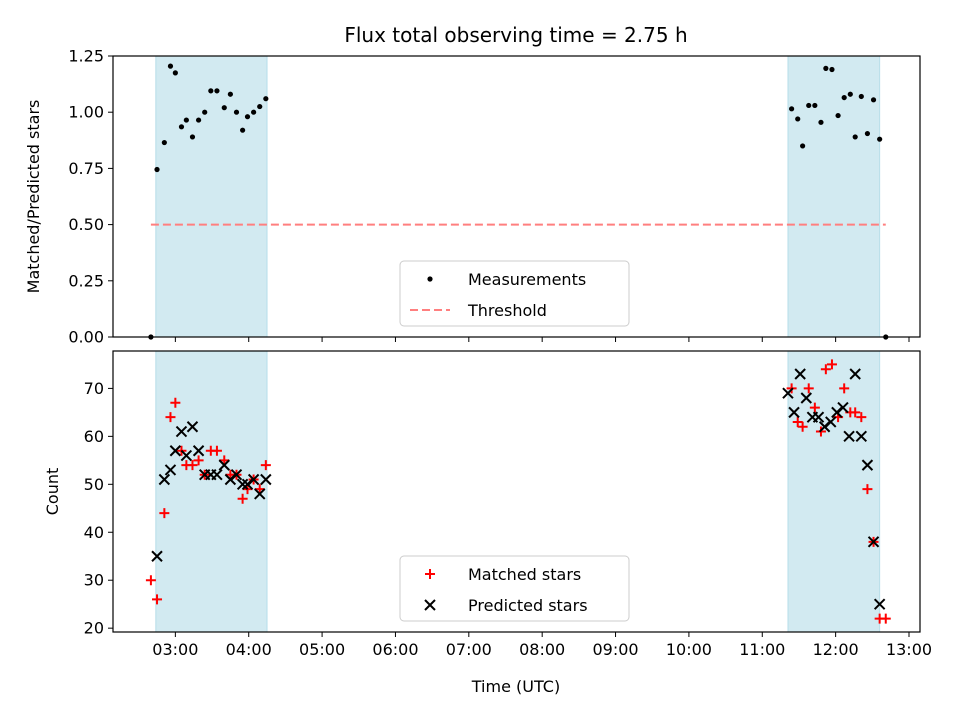 The image size is (960, 720). I want to click on x-tick-label: 05:00, so click(322, 649).